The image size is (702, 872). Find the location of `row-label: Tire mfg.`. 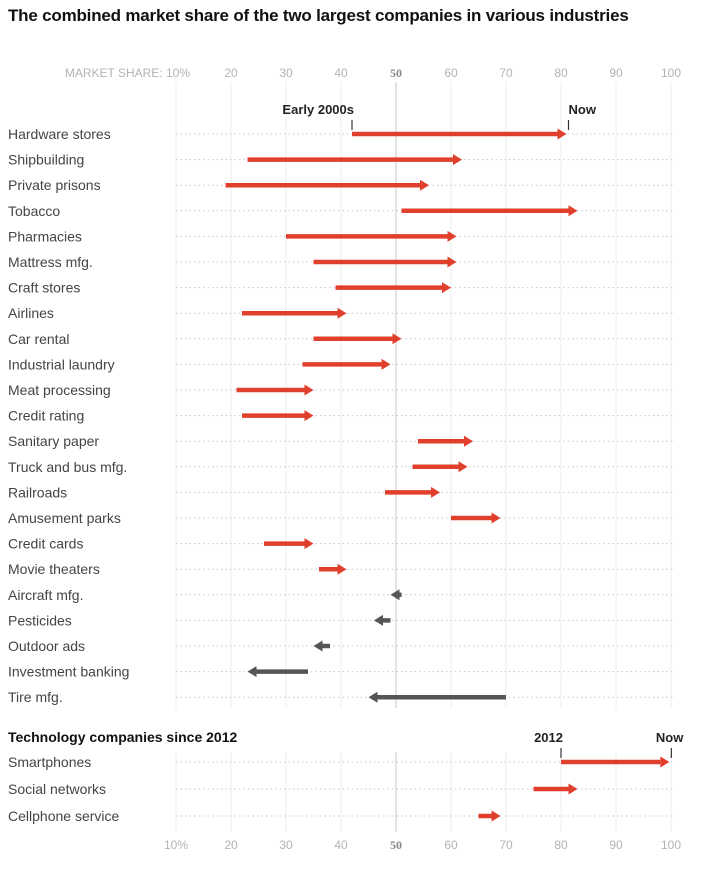

row-label: Tire mfg. is located at coordinates (35, 697).